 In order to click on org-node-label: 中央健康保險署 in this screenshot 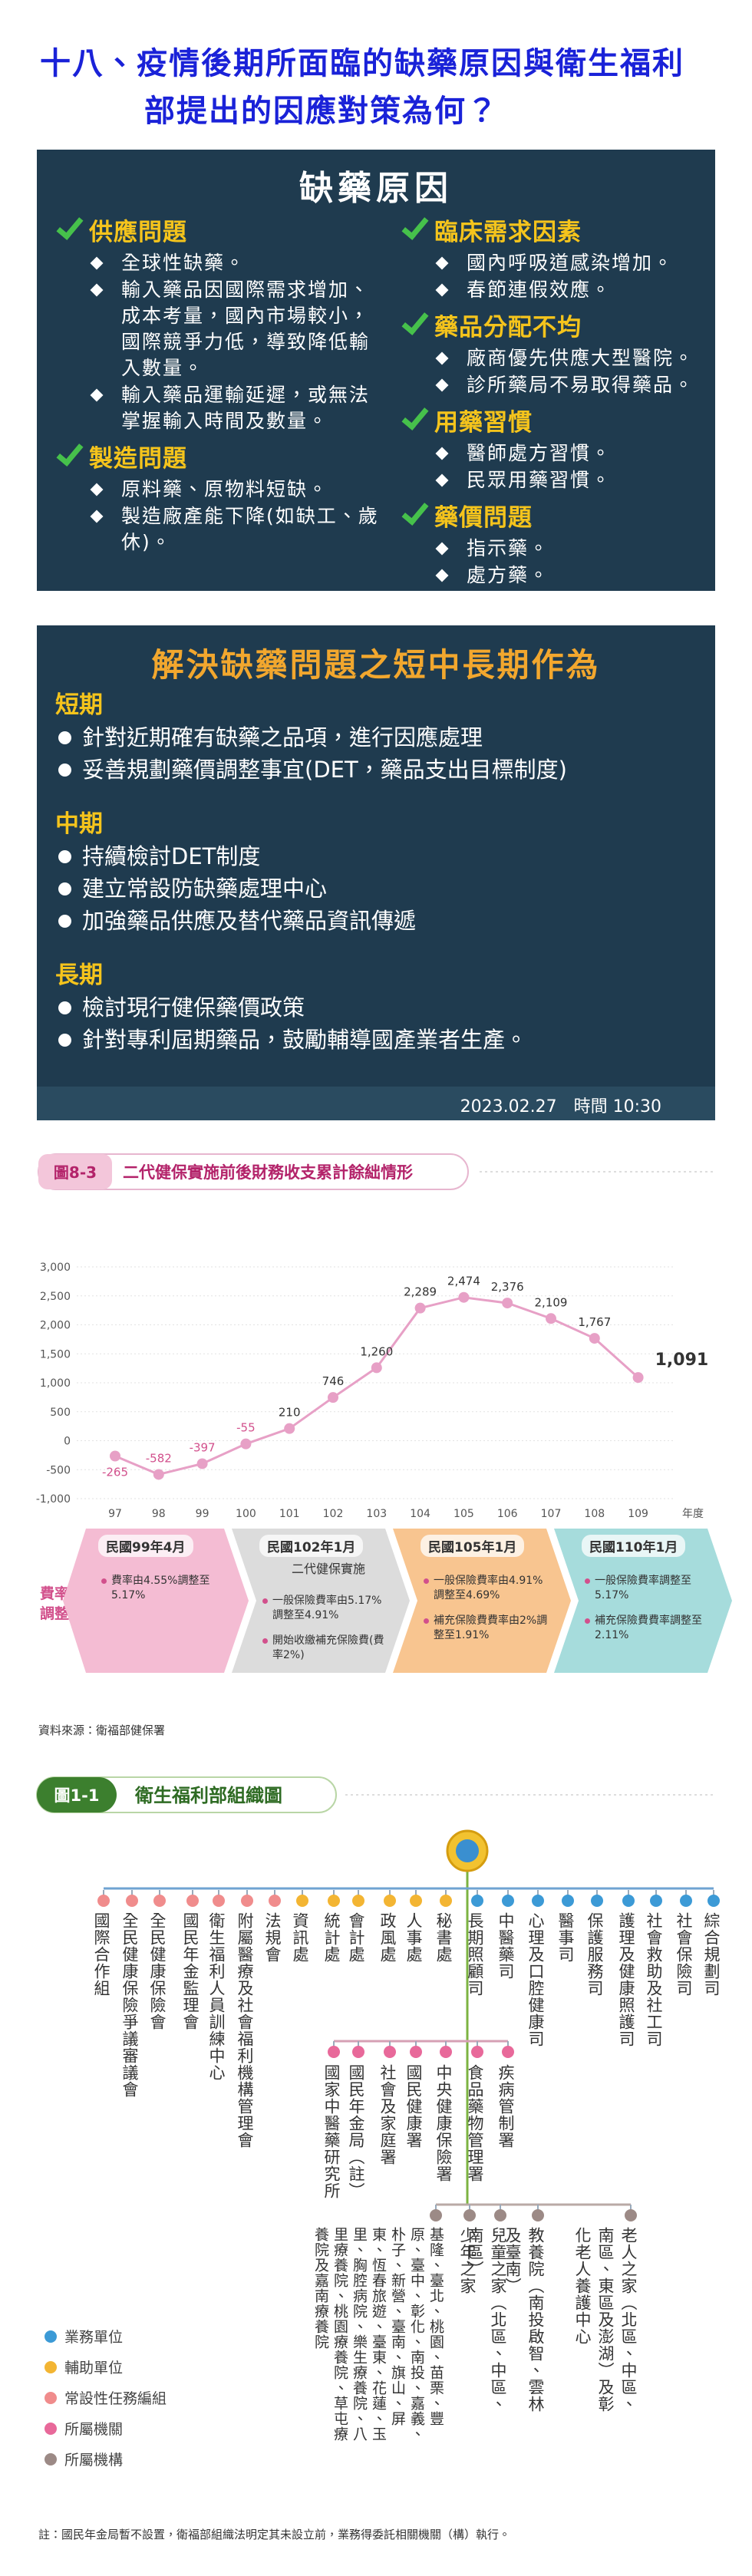, I will do `click(443, 2123)`.